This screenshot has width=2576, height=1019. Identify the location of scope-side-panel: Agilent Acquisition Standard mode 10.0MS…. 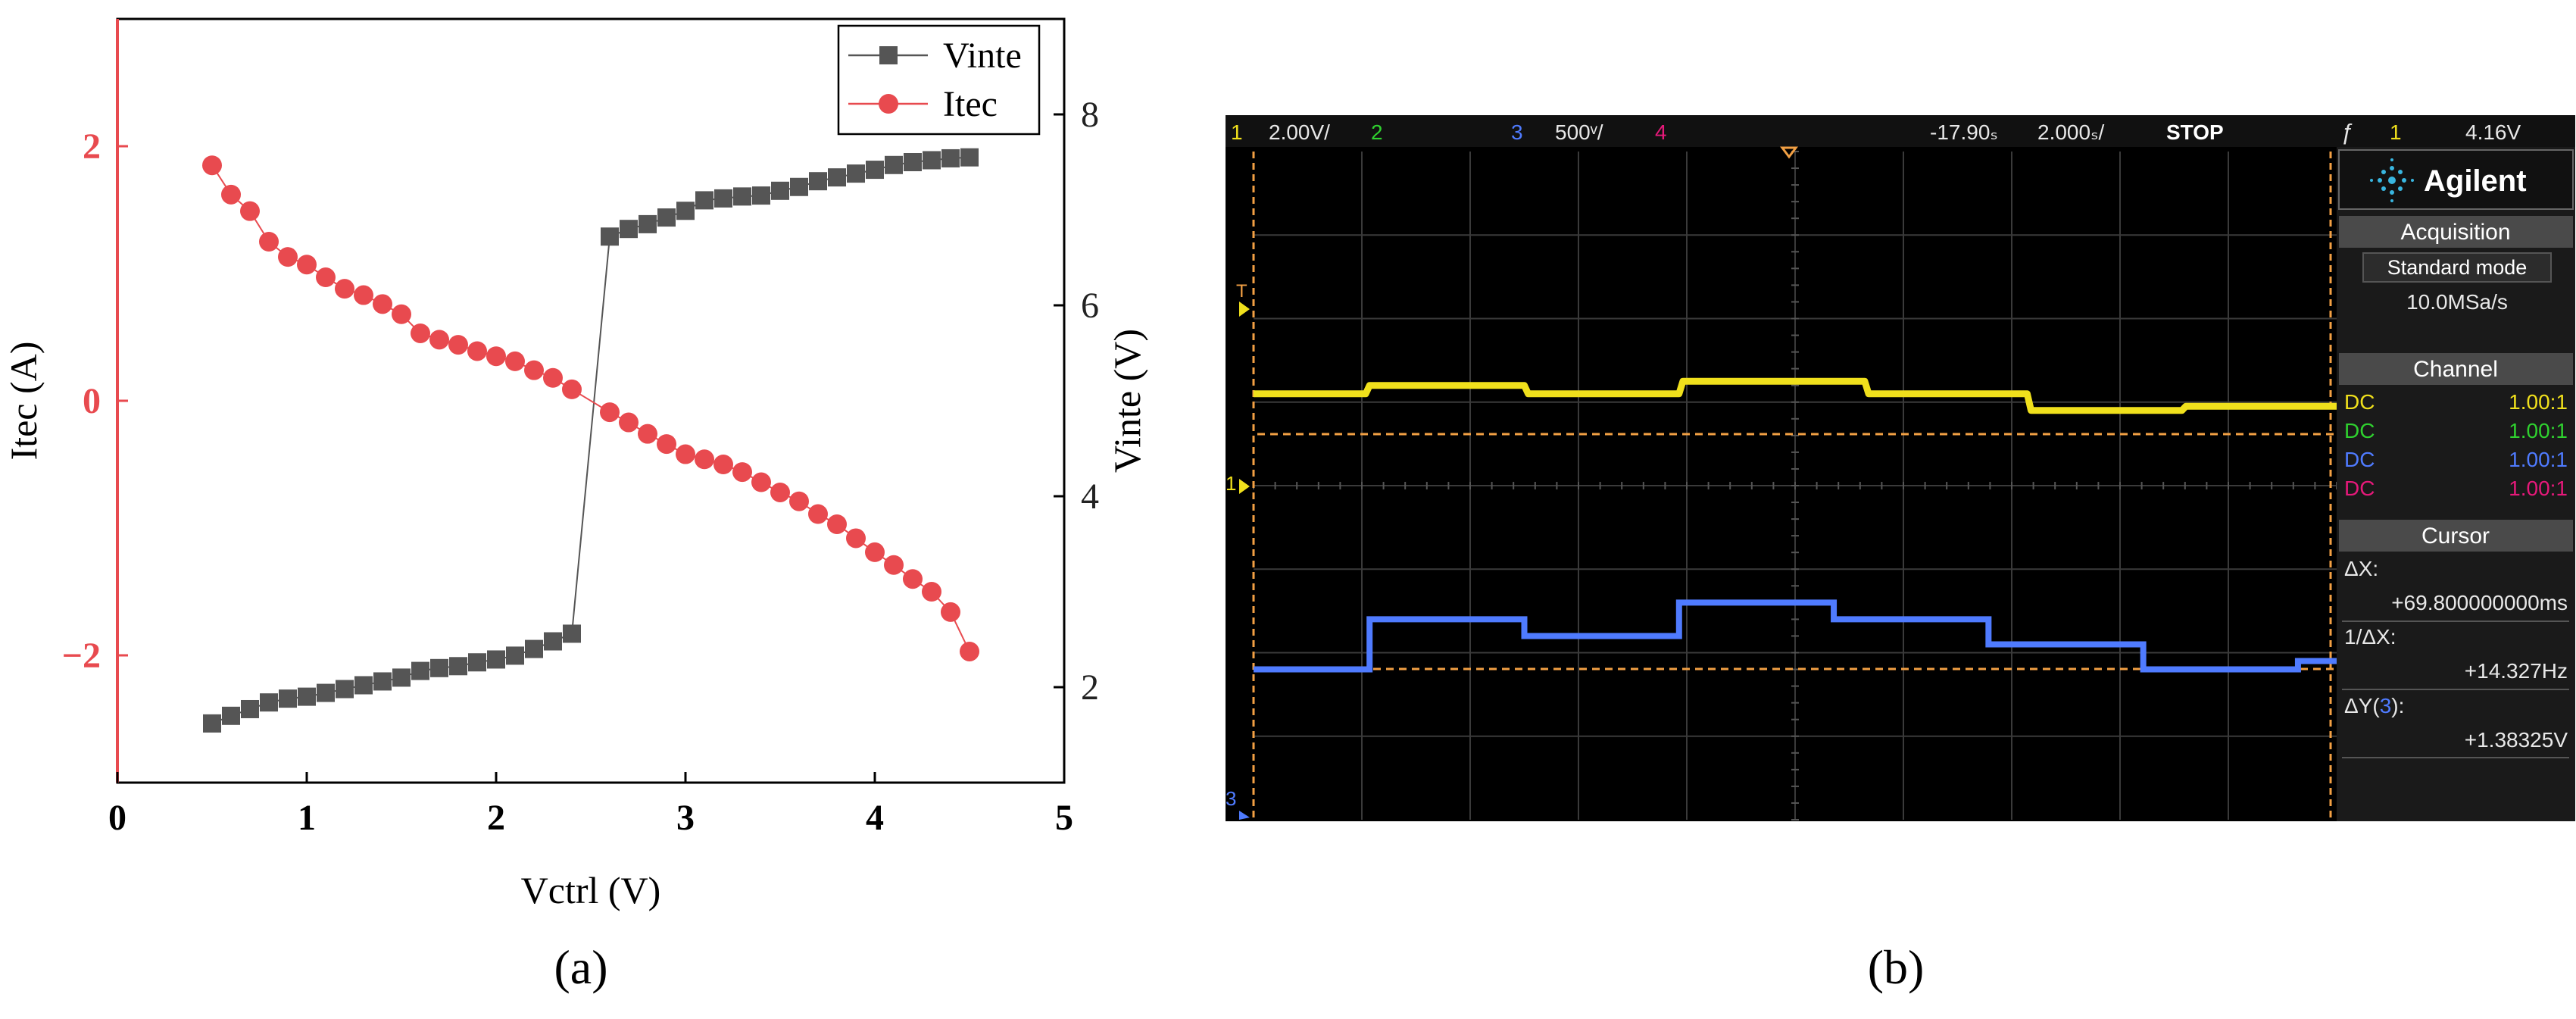
(2456, 484).